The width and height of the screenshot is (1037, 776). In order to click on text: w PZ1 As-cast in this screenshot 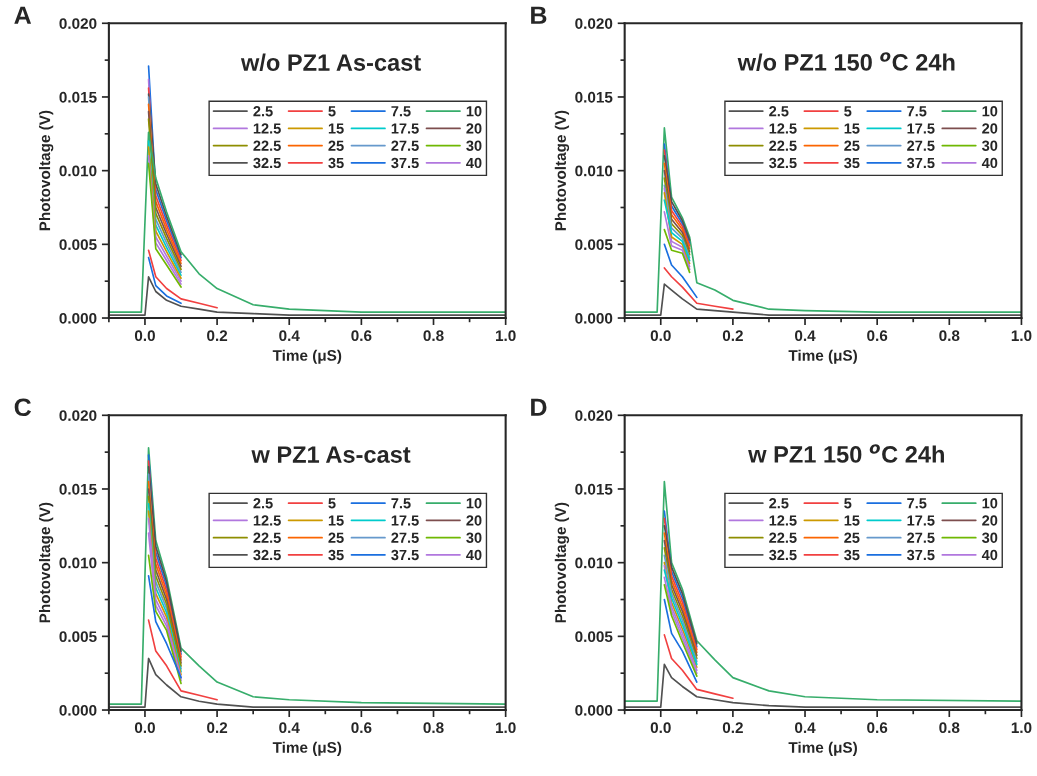, I will do `click(331, 454)`.